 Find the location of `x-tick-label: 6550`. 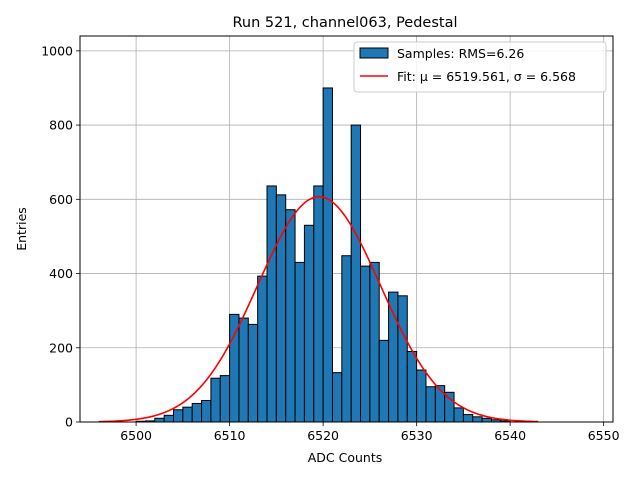

x-tick-label: 6550 is located at coordinates (604, 435).